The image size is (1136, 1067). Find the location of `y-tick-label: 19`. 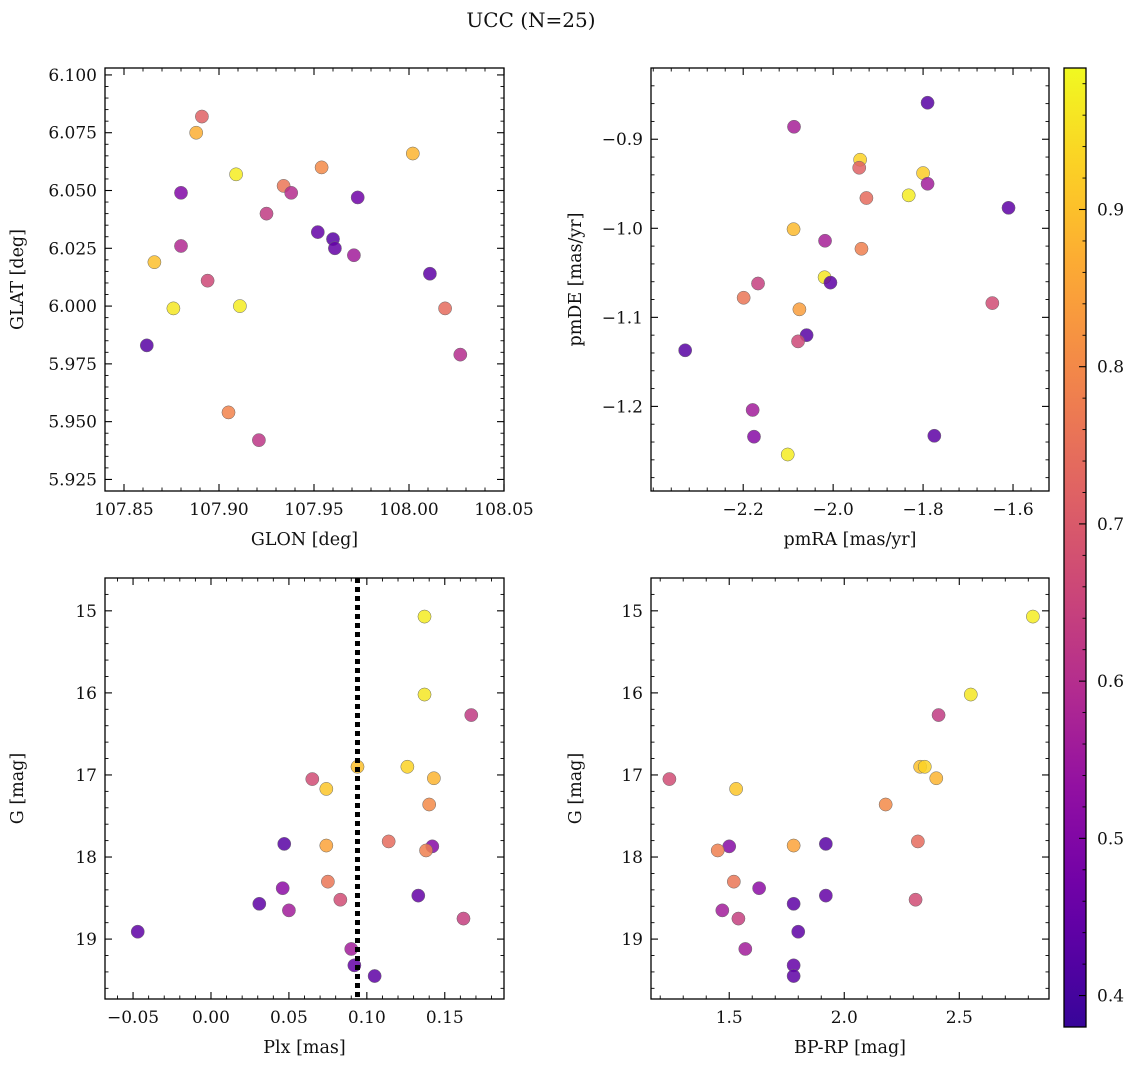

y-tick-label: 19 is located at coordinates (86, 940).